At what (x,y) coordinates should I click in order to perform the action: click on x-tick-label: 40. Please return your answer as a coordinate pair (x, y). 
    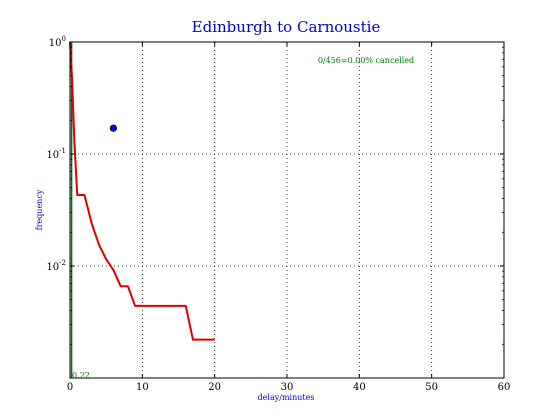
    Looking at the image, I should click on (359, 387).